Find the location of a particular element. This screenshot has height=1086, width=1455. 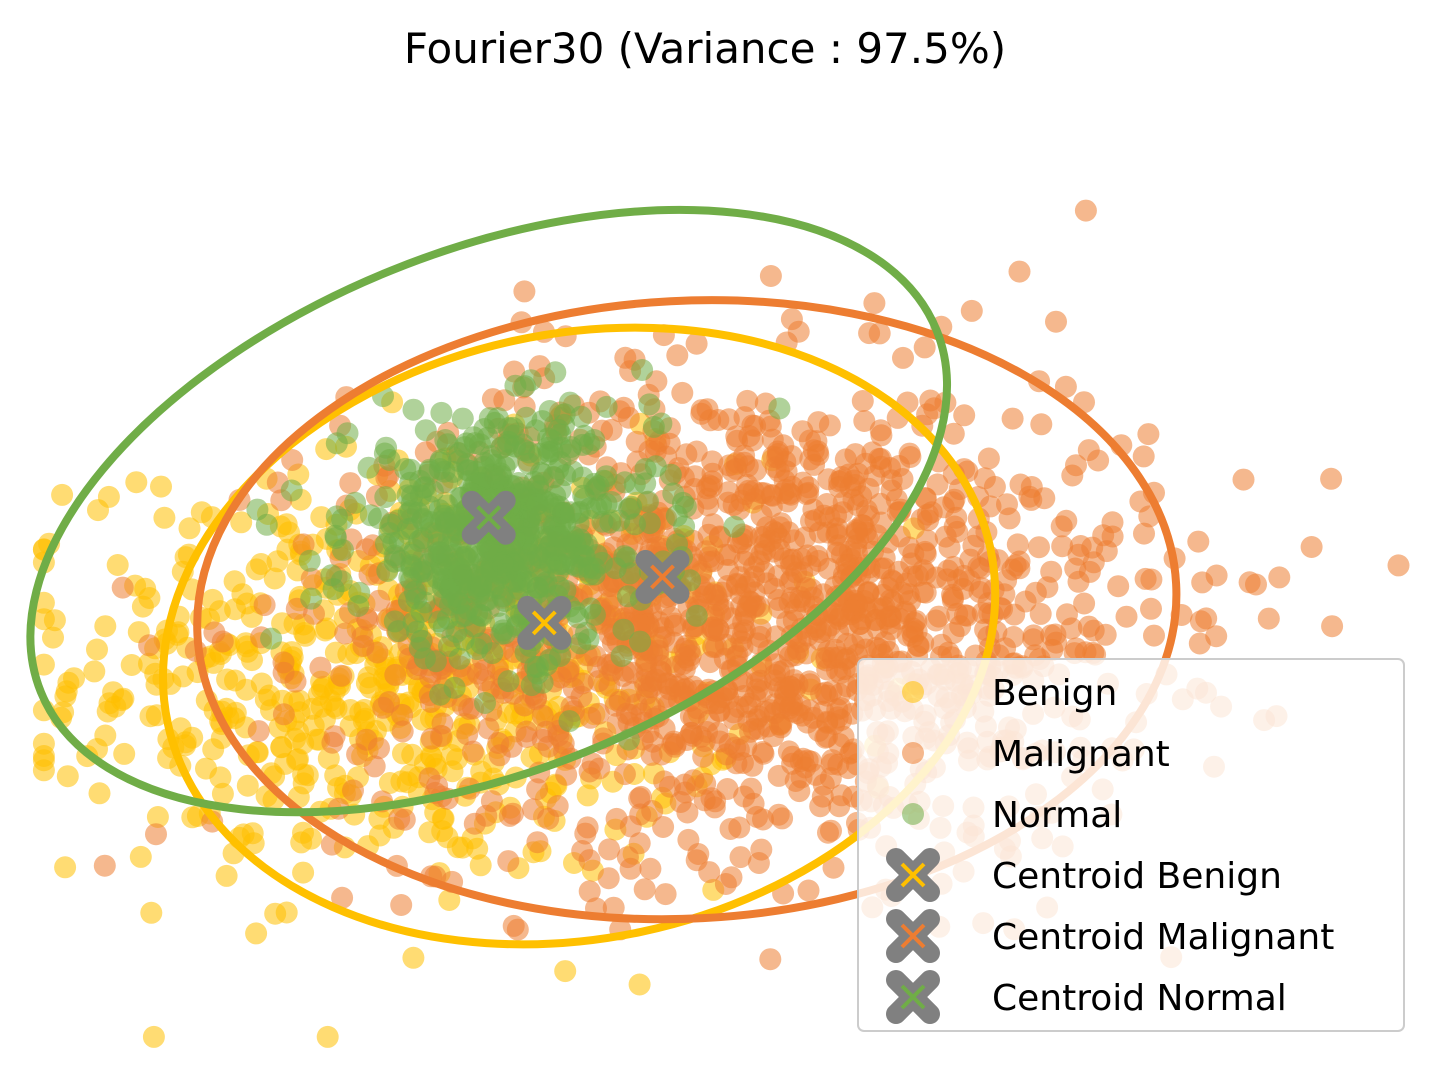

centroid-benign-cross is located at coordinates (544, 623).